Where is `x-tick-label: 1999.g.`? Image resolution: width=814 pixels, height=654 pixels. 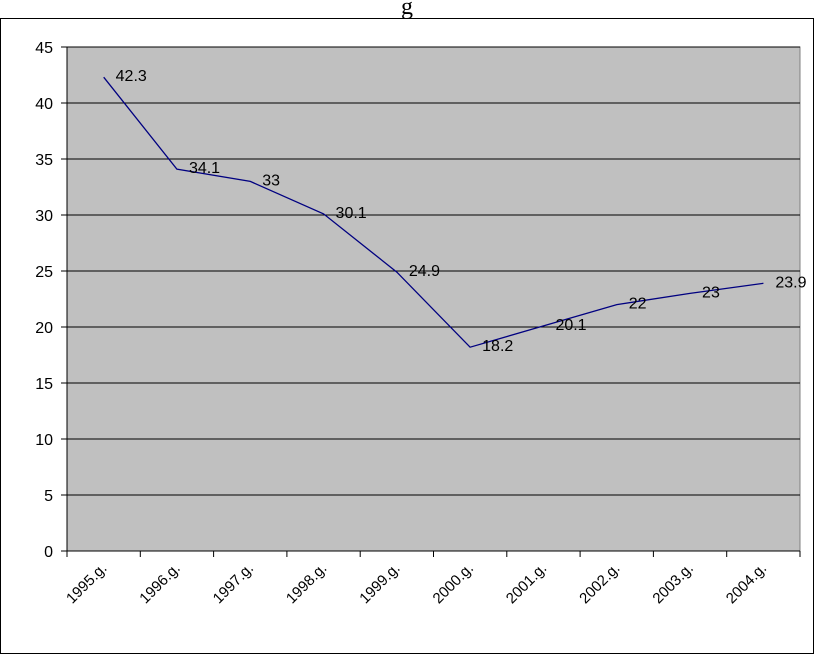
x-tick-label: 1999.g. is located at coordinates (379, 583).